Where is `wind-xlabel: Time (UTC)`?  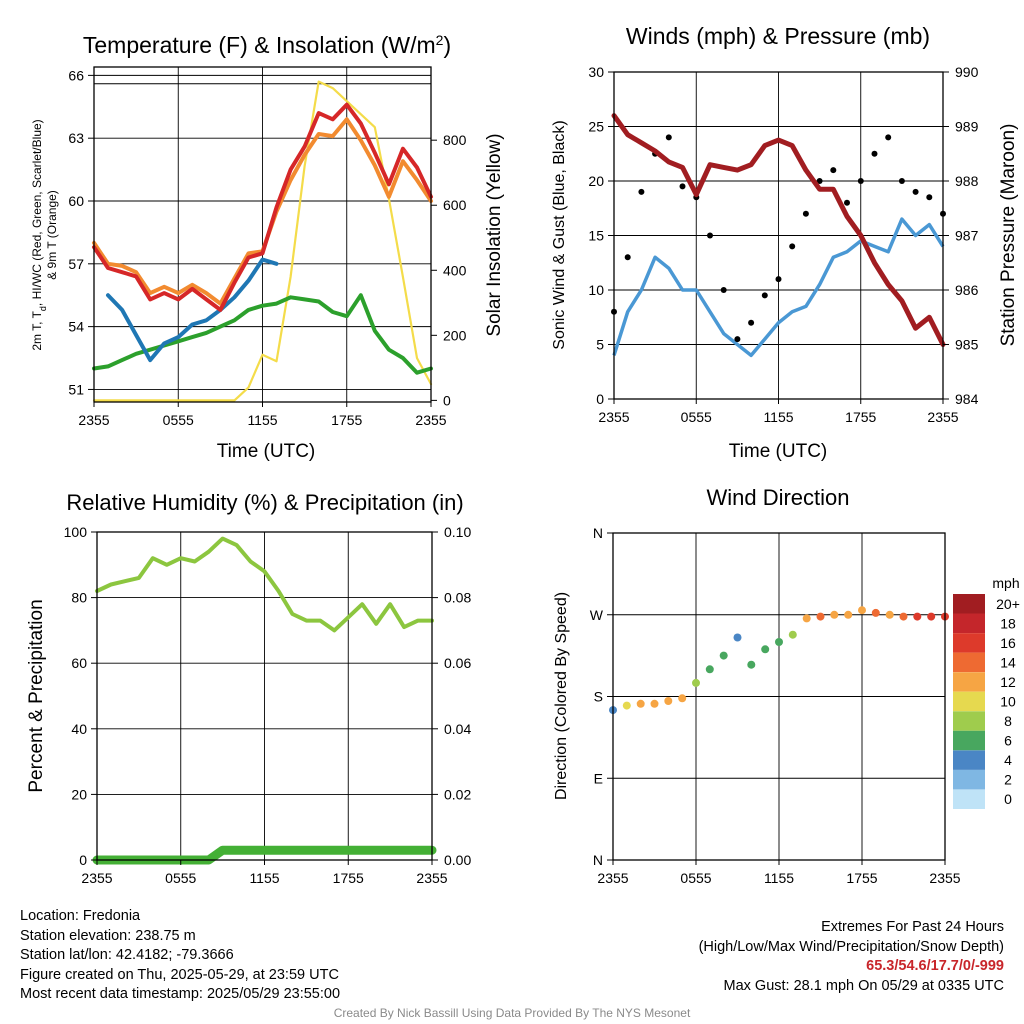
wind-xlabel: Time (UTC) is located at coordinates (778, 451).